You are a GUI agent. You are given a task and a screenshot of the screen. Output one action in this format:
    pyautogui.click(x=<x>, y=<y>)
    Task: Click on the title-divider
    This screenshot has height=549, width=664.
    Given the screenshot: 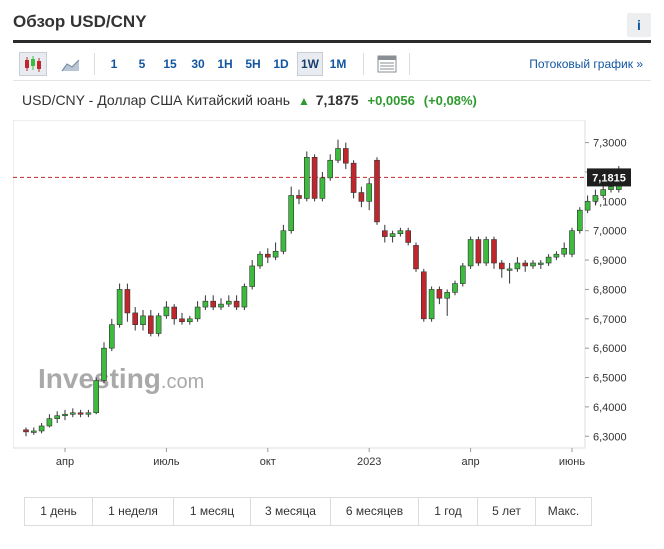 What is the action you would take?
    pyautogui.click(x=332, y=41)
    